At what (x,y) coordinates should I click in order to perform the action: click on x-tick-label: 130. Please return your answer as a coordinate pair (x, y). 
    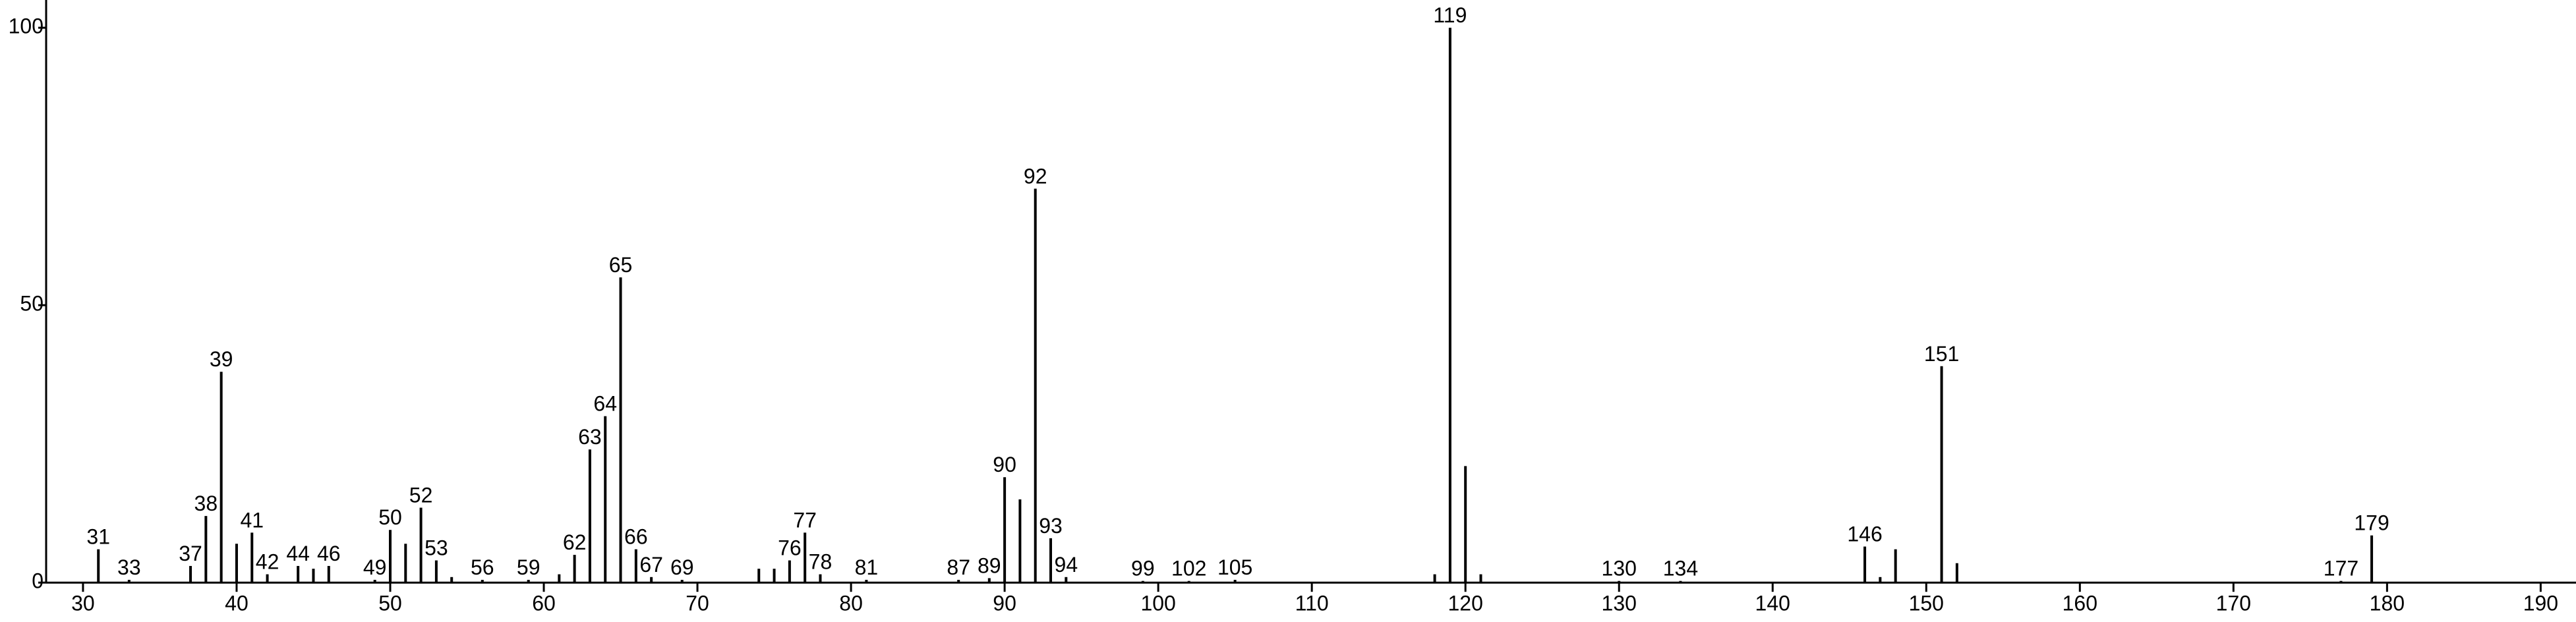
    Looking at the image, I should click on (1619, 603).